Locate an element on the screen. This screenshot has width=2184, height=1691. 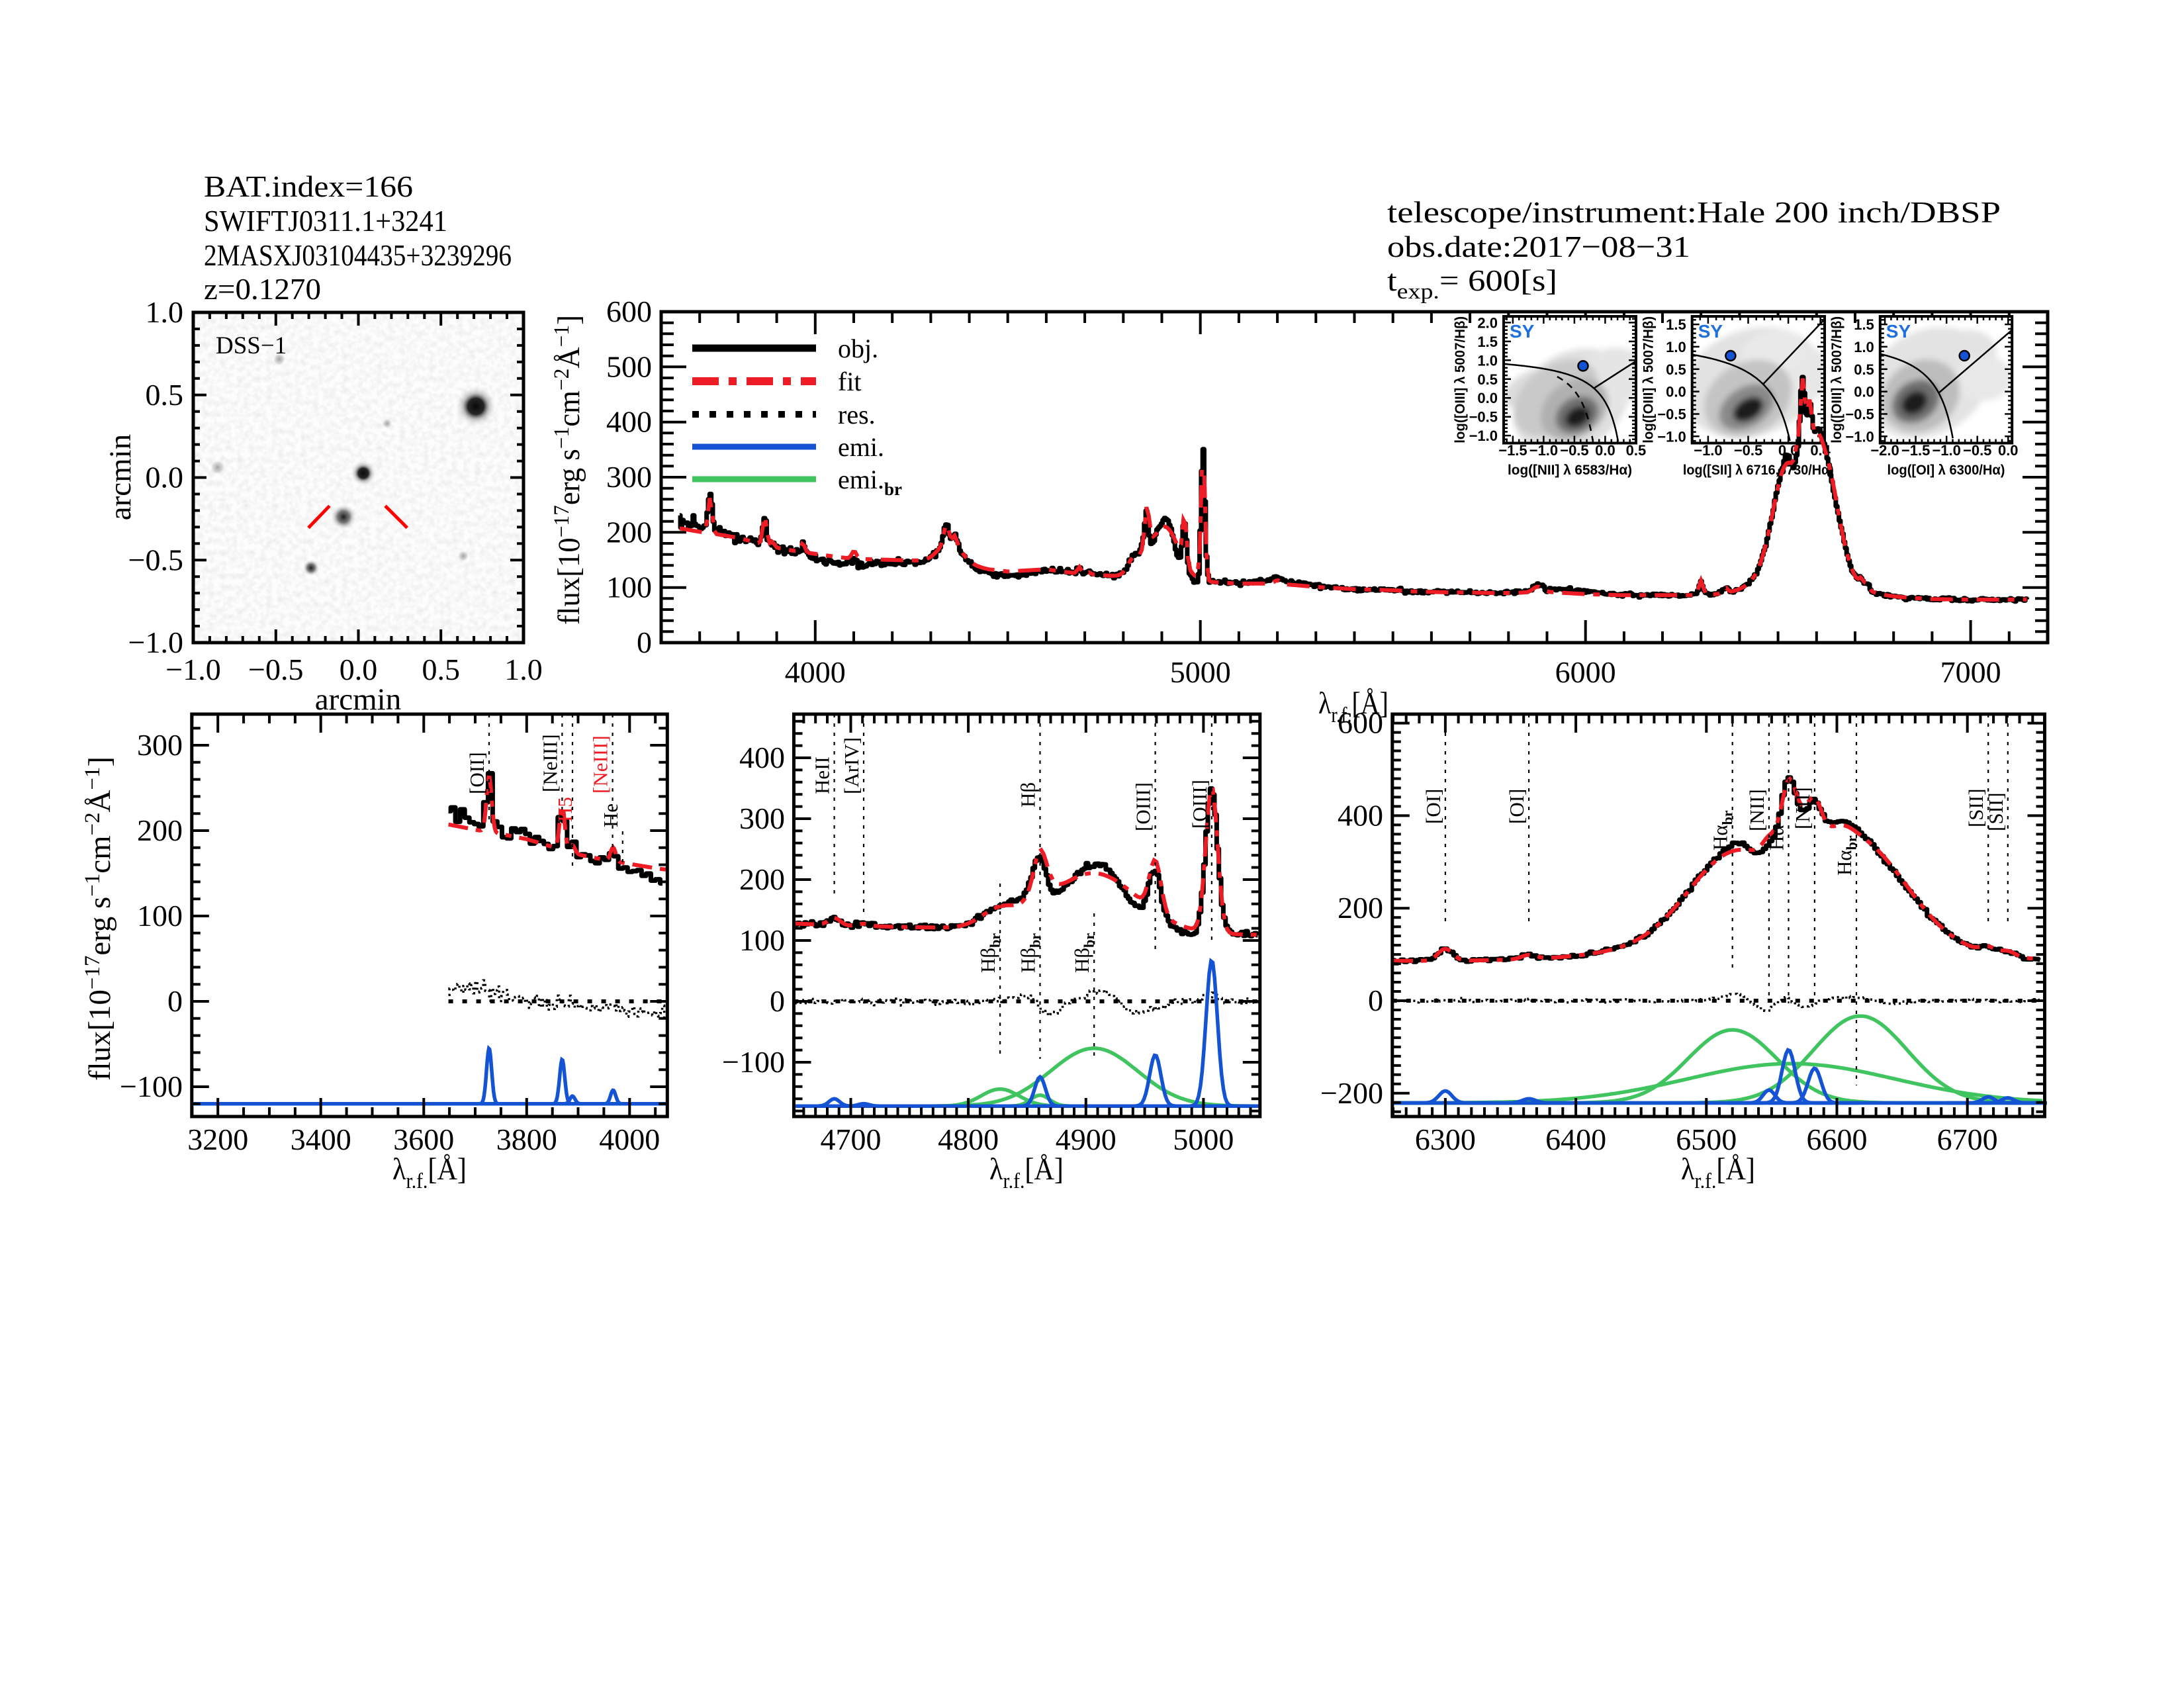
svg-text: 3200 is located at coordinates (218, 1139).